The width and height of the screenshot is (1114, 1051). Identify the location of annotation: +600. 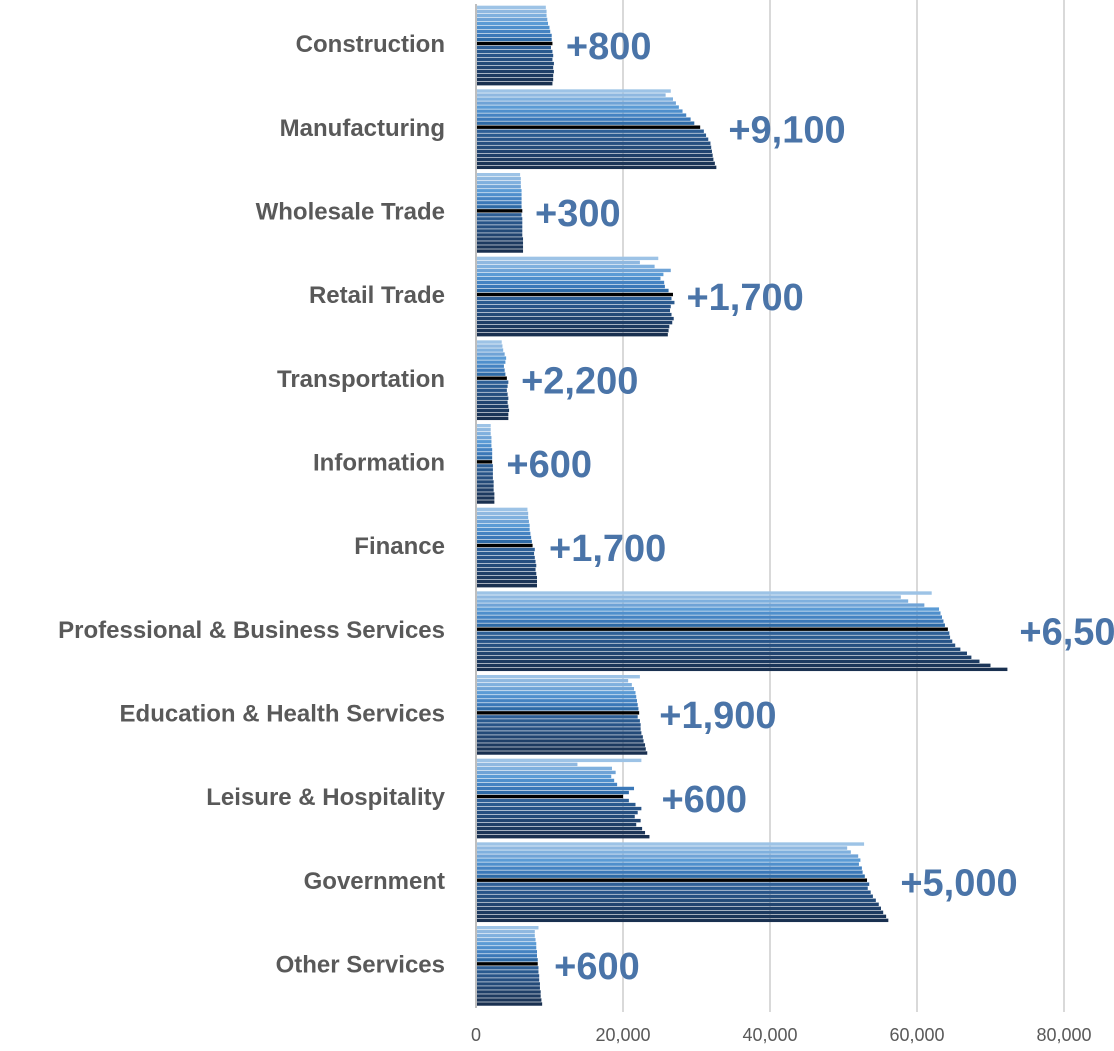
(597, 967).